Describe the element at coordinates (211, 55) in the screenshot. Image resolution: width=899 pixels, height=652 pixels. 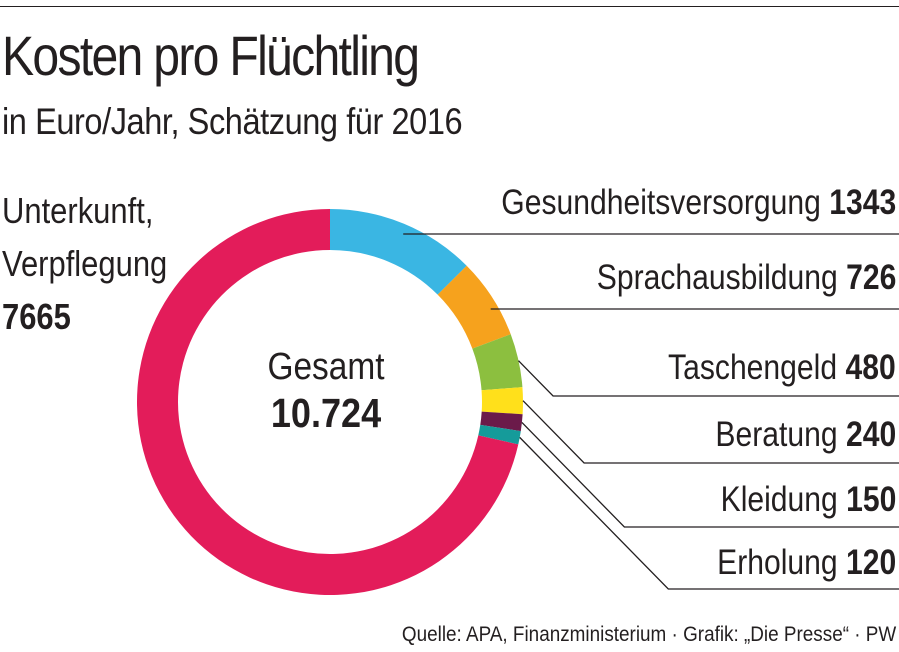
I see `chart-title: Kosten pro Flüchtling` at that location.